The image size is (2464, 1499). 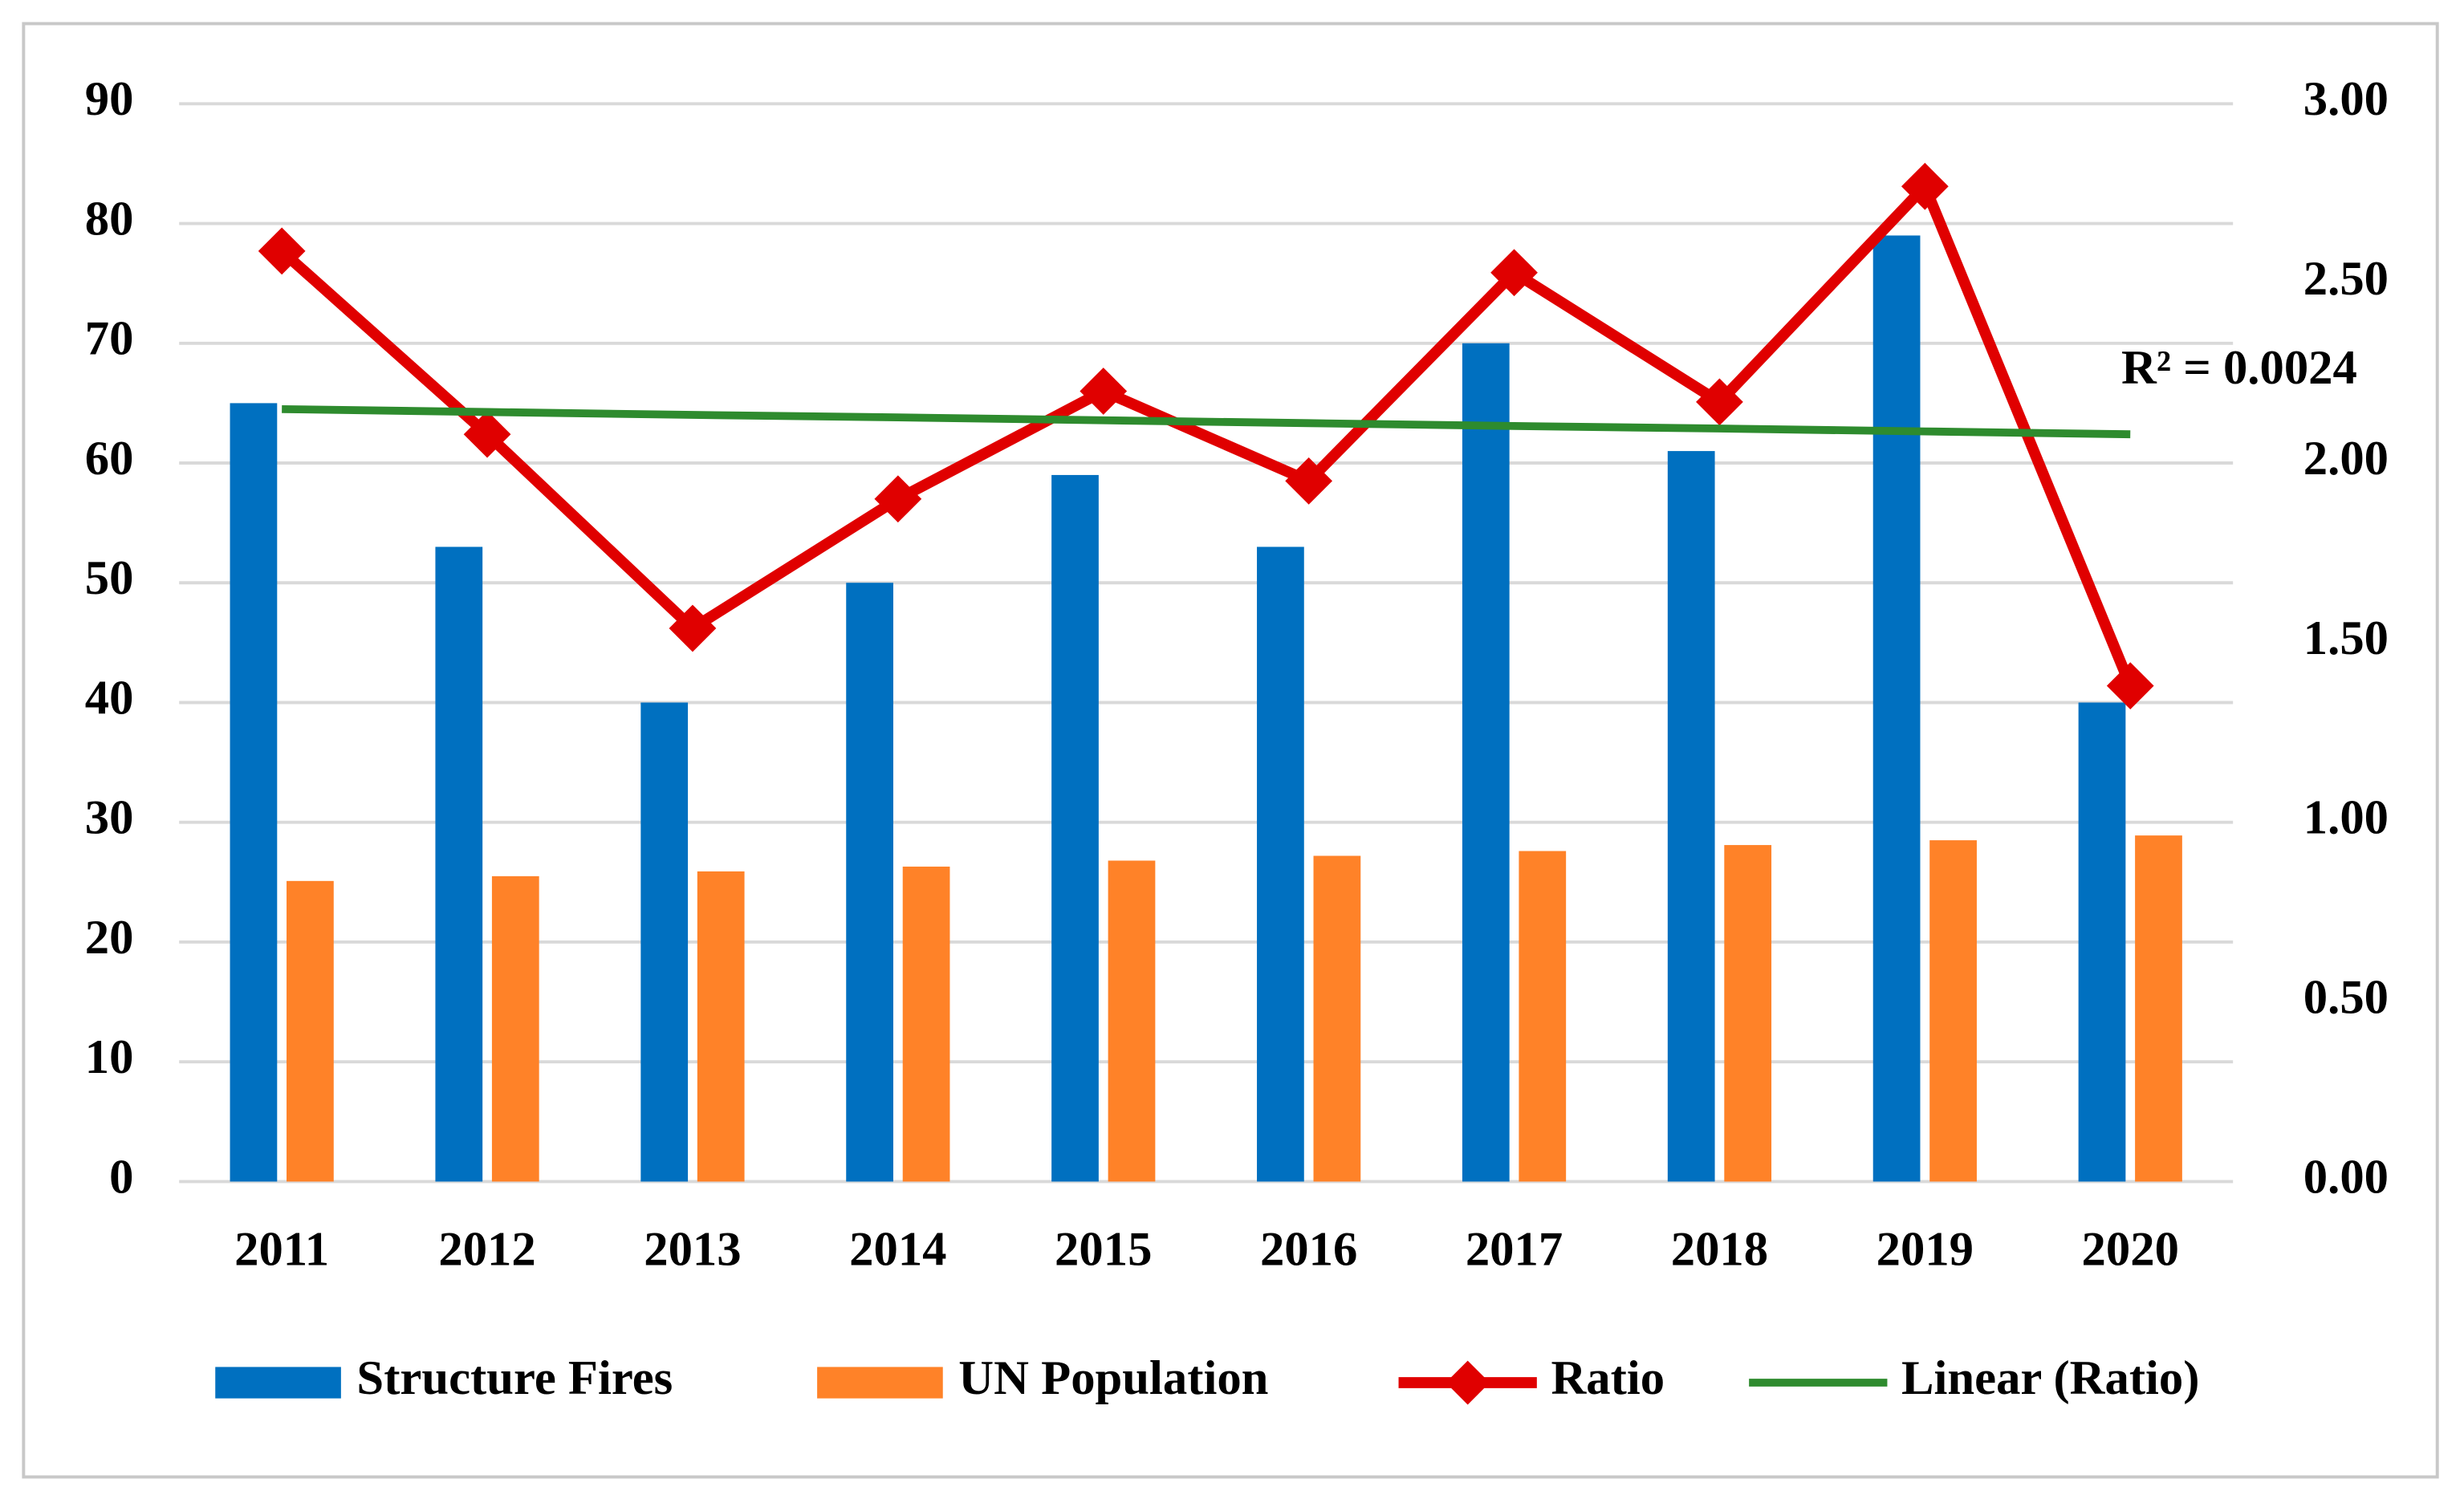 What do you see at coordinates (2346, 1177) in the screenshot?
I see `y2-tick-label: 0.00` at bounding box center [2346, 1177].